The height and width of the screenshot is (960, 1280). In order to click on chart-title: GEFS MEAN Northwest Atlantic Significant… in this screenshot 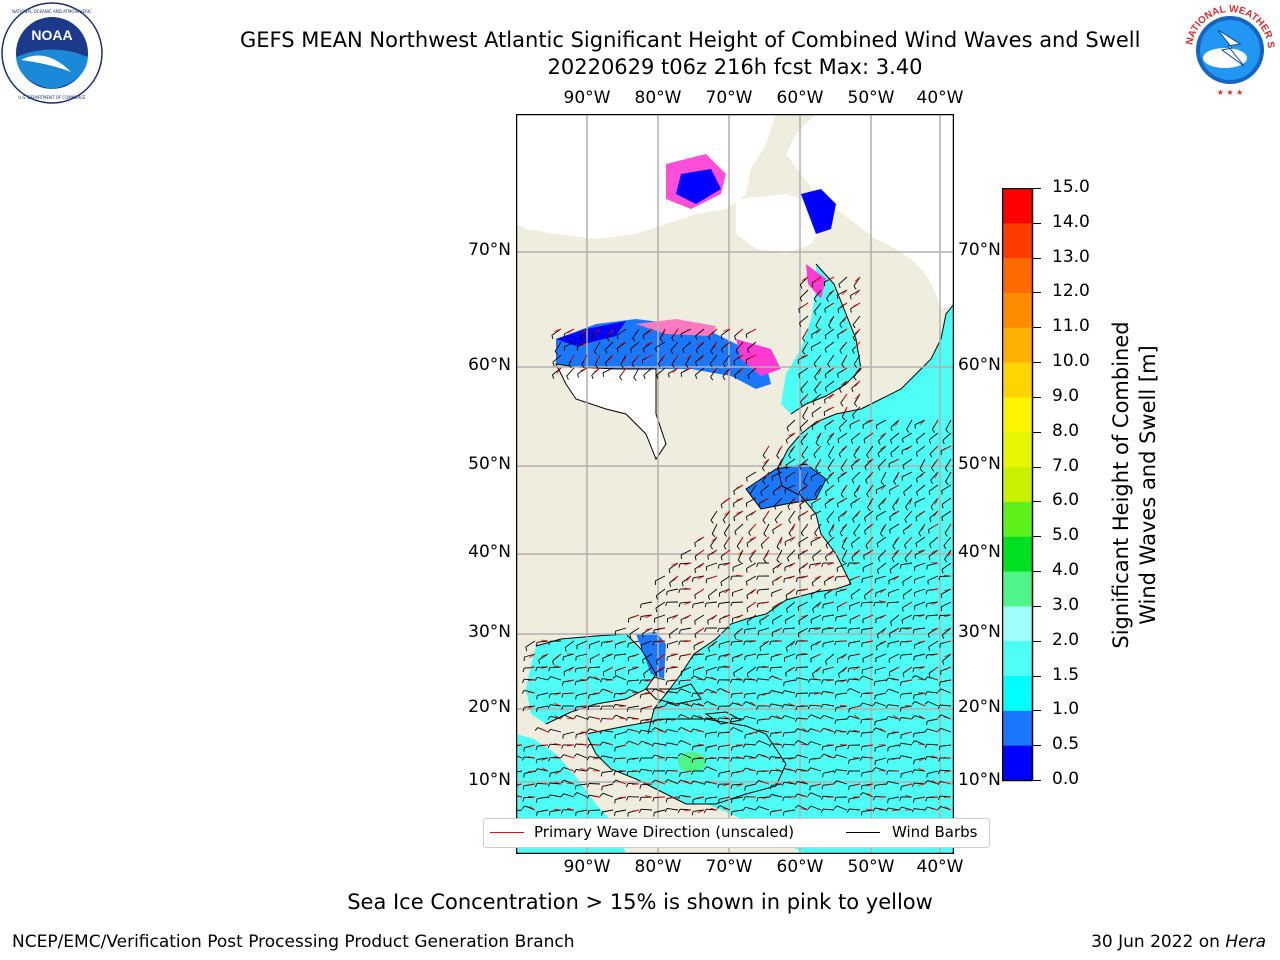, I will do `click(690, 40)`.